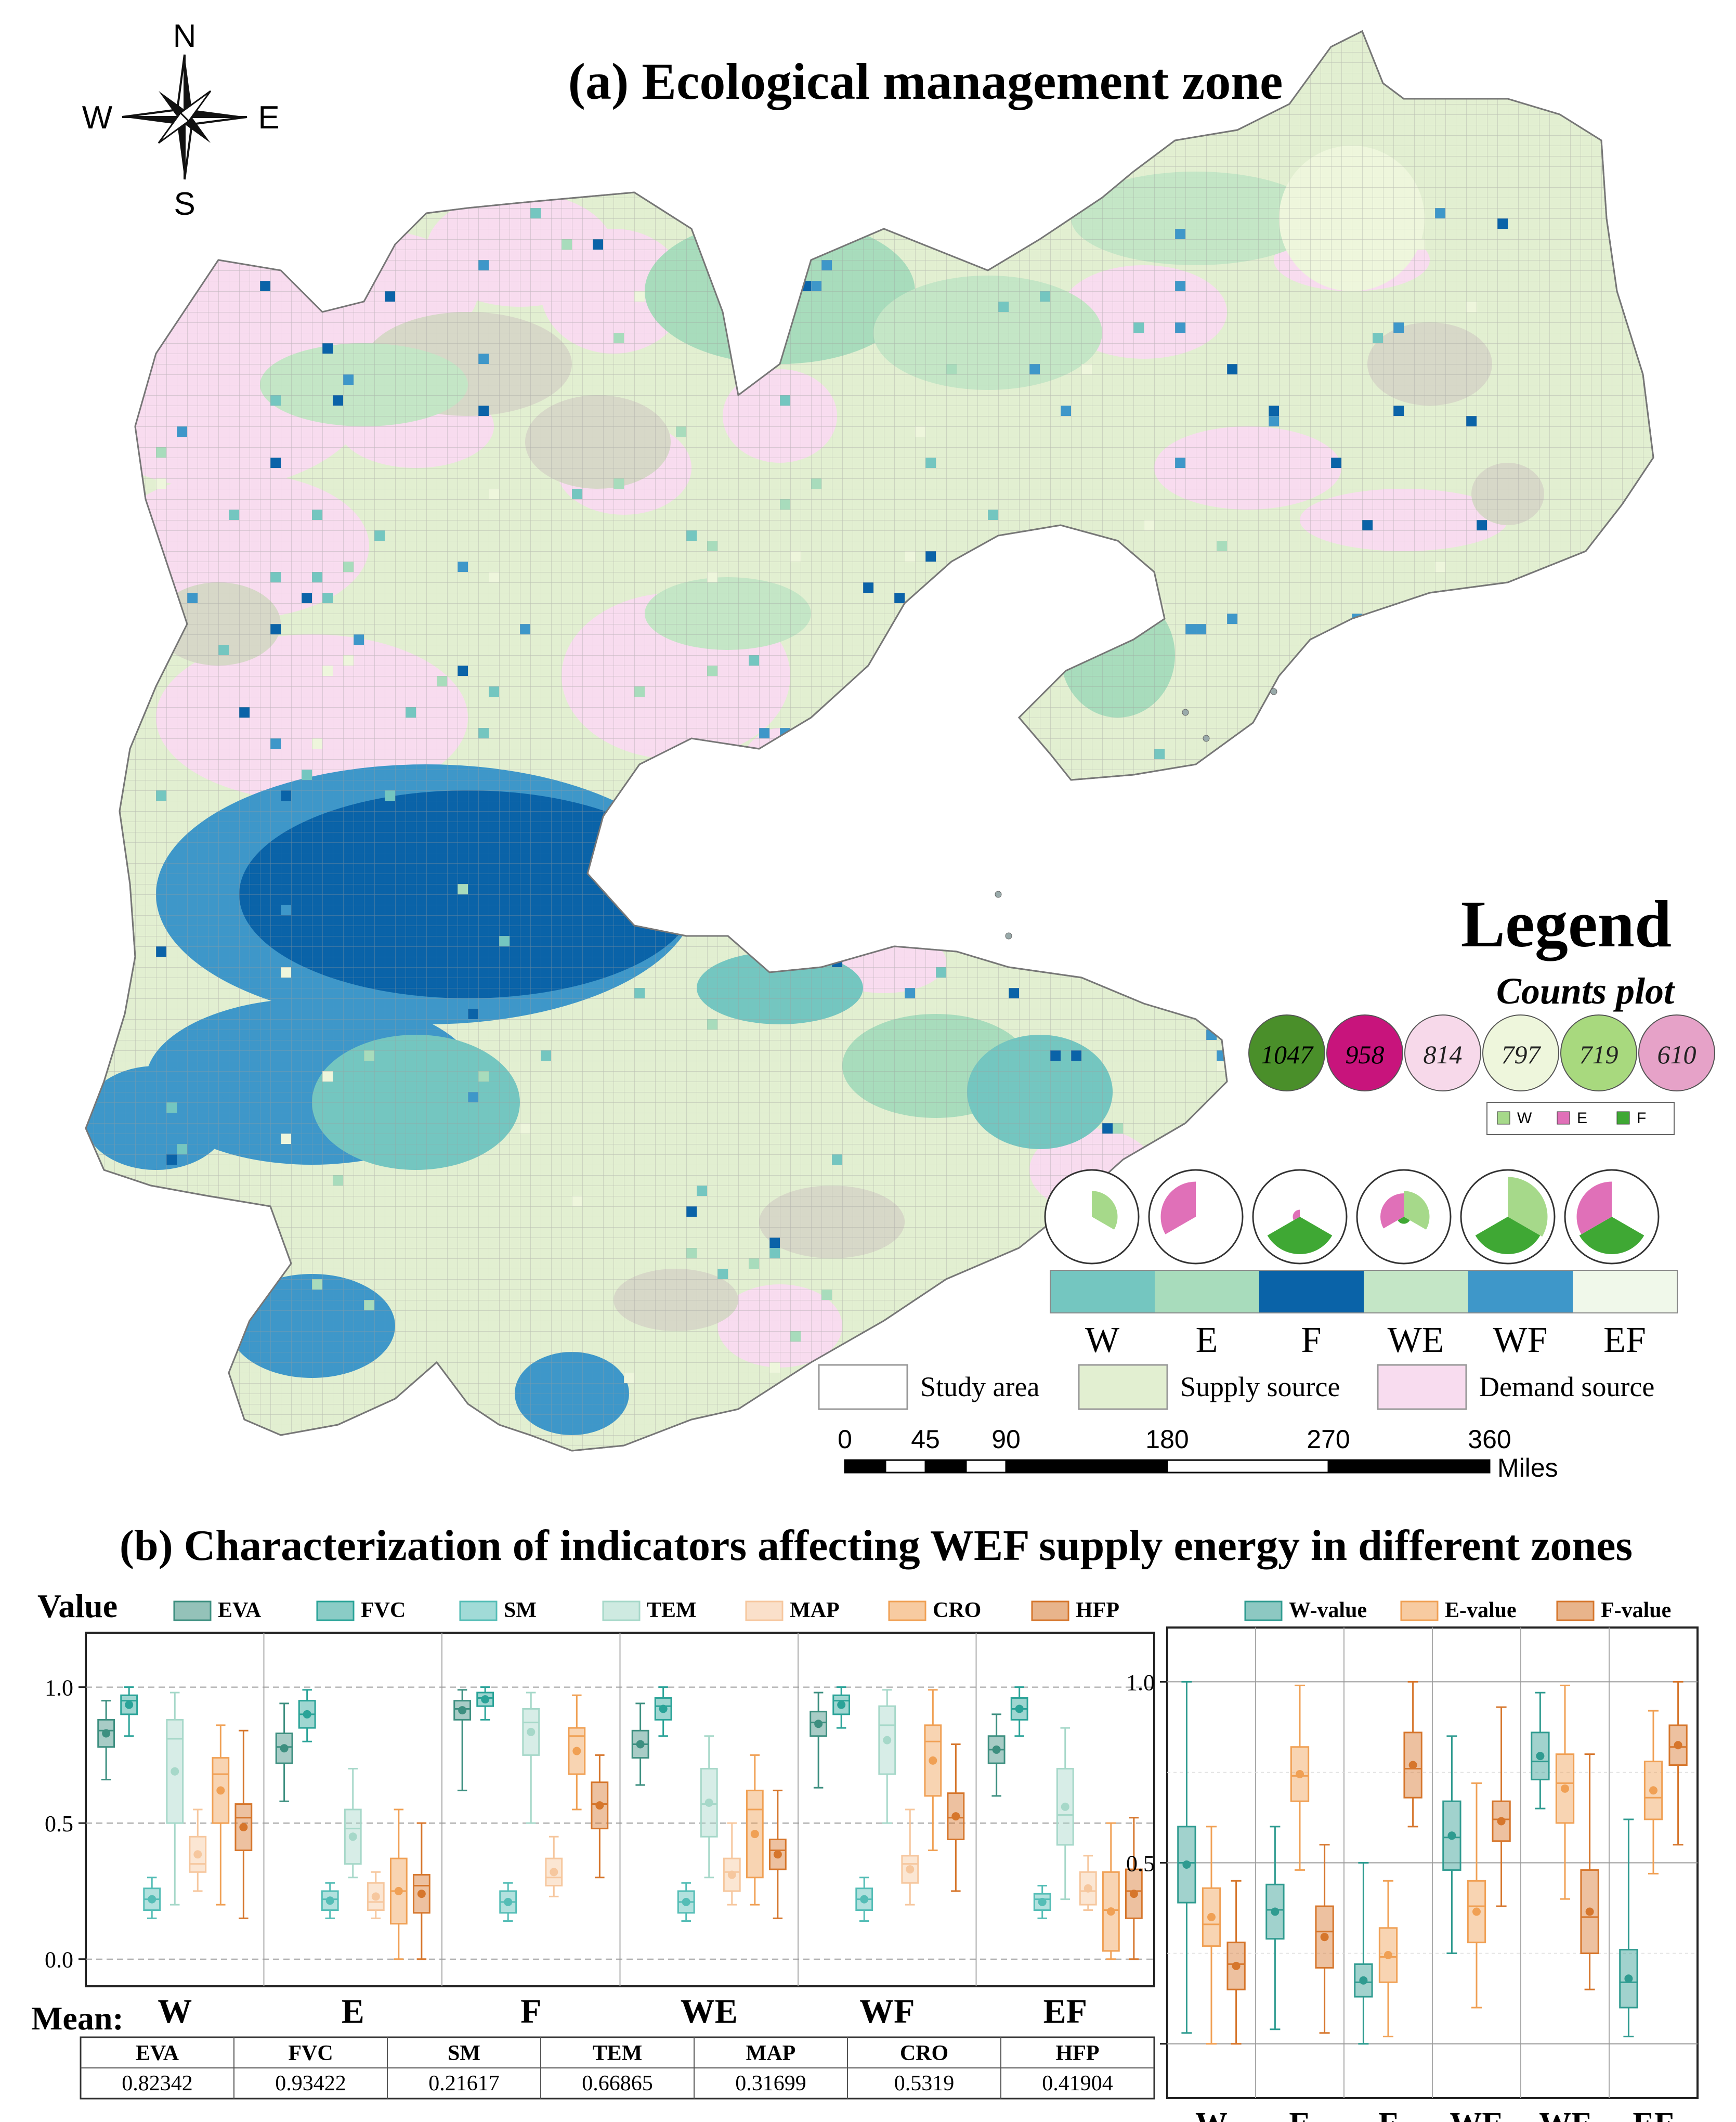 The image size is (1736, 2122). What do you see at coordinates (97, 118) in the screenshot?
I see `compass-w: W` at bounding box center [97, 118].